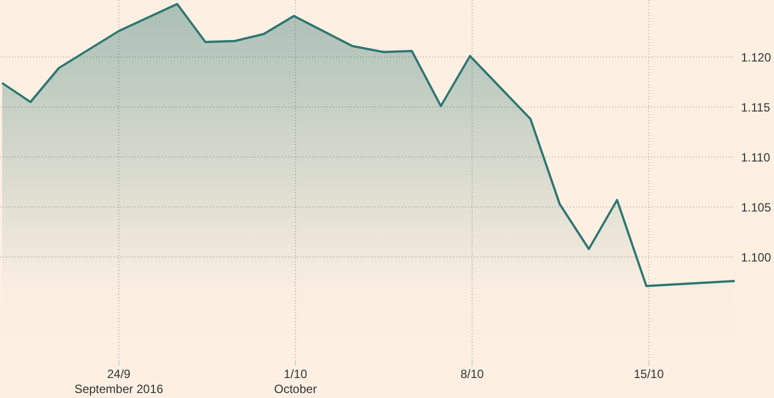 The height and width of the screenshot is (398, 774). I want to click on x-tick-label: 24/9 September 2016, so click(119, 381).